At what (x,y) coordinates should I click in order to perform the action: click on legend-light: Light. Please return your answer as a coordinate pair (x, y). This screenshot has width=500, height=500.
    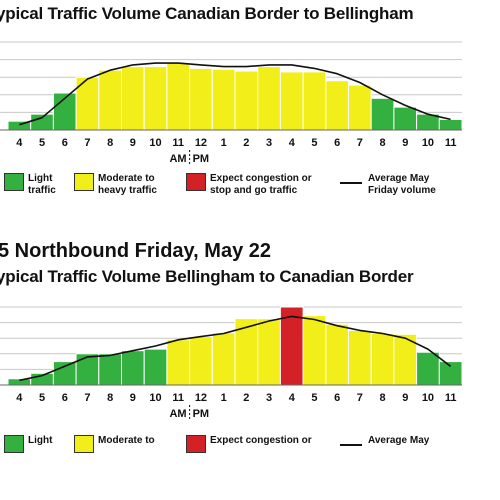
    Looking at the image, I should click on (36, 444).